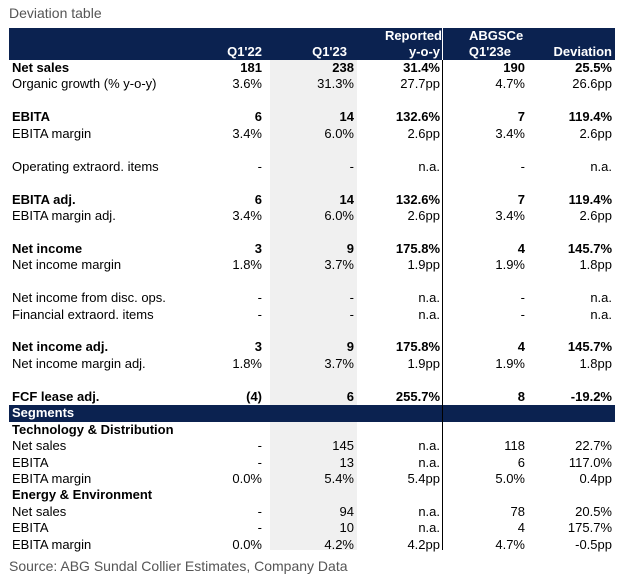 This screenshot has height=578, width=618. What do you see at coordinates (84, 84) in the screenshot?
I see `row-label: Organic growth (% y-o-y)` at bounding box center [84, 84].